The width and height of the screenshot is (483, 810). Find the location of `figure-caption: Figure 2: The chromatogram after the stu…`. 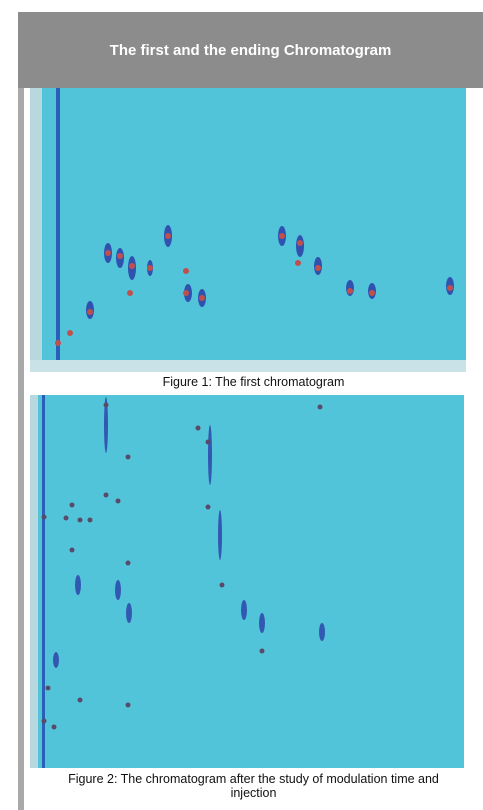

figure-caption: Figure 2: The chromatogram after the stu… is located at coordinates (253, 786).